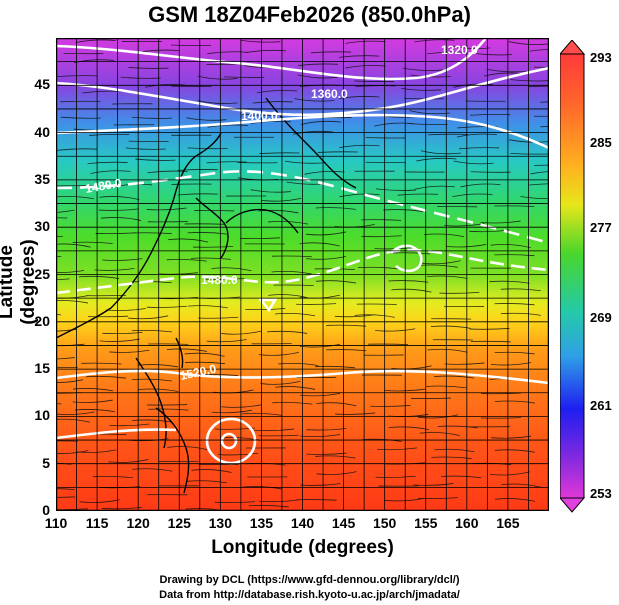  What do you see at coordinates (220, 523) in the screenshot?
I see `x-tick-label: 130` at bounding box center [220, 523].